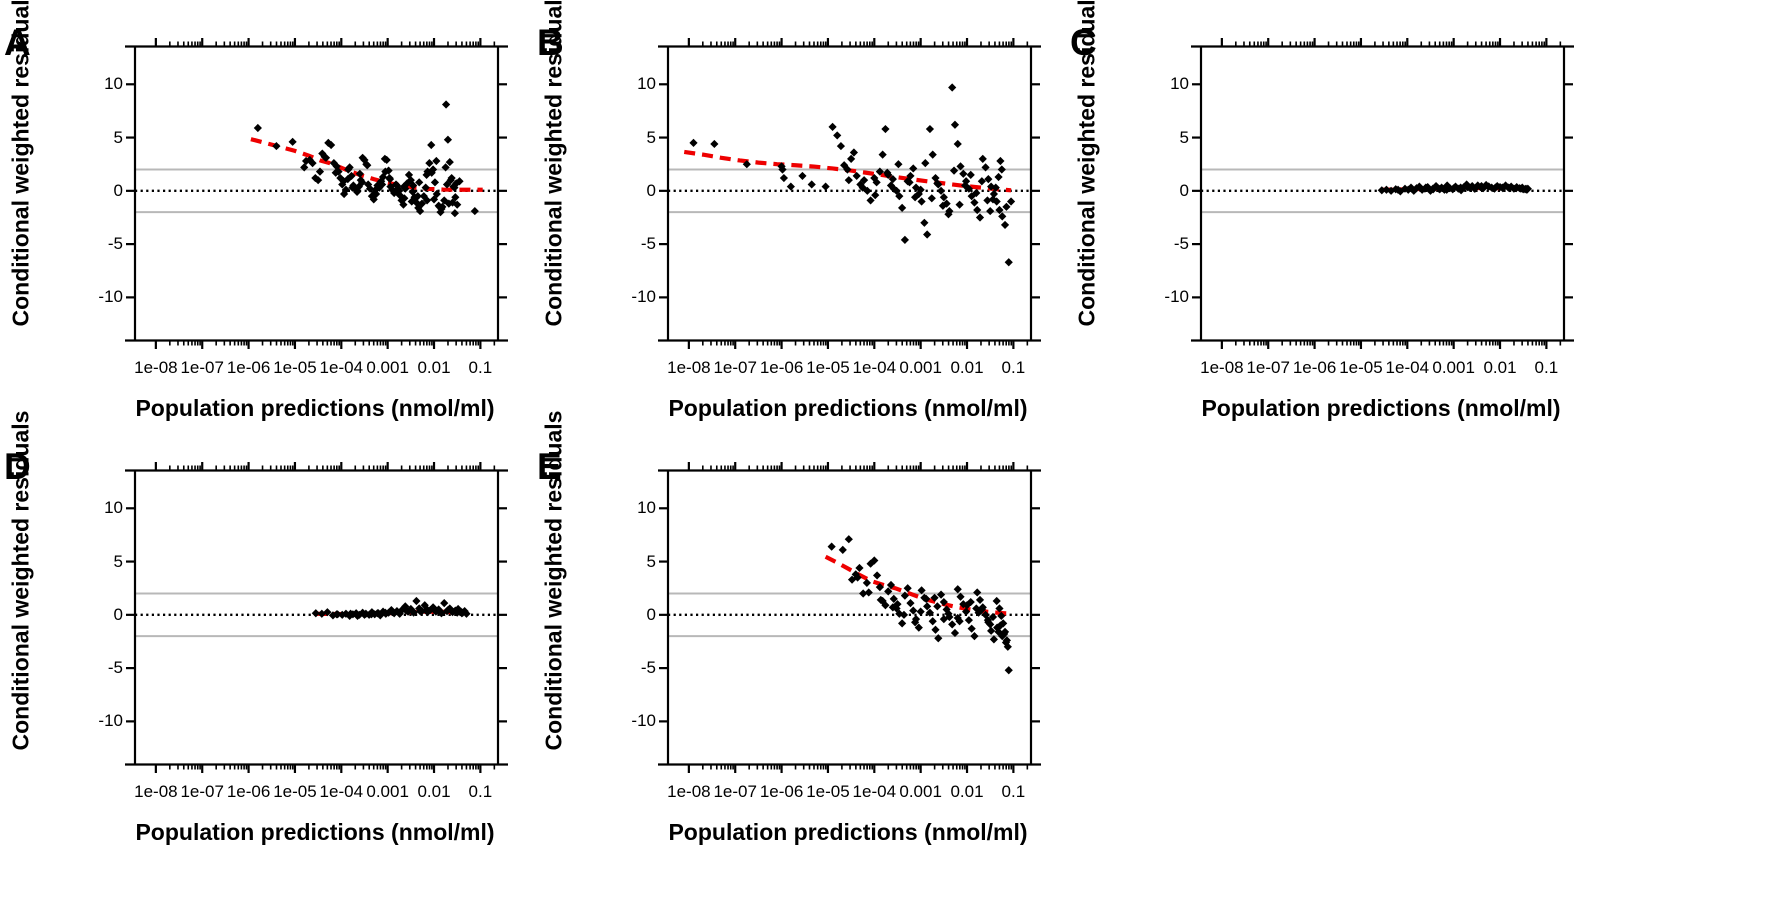 This screenshot has width=1772, height=897. I want to click on x-tick-label: 0.1, so click(1546, 367).